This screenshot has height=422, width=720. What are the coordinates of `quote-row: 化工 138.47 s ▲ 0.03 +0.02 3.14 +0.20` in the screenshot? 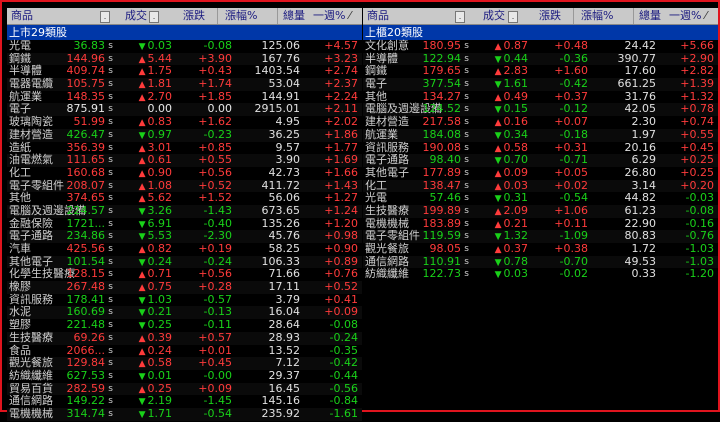 It's located at (540, 185).